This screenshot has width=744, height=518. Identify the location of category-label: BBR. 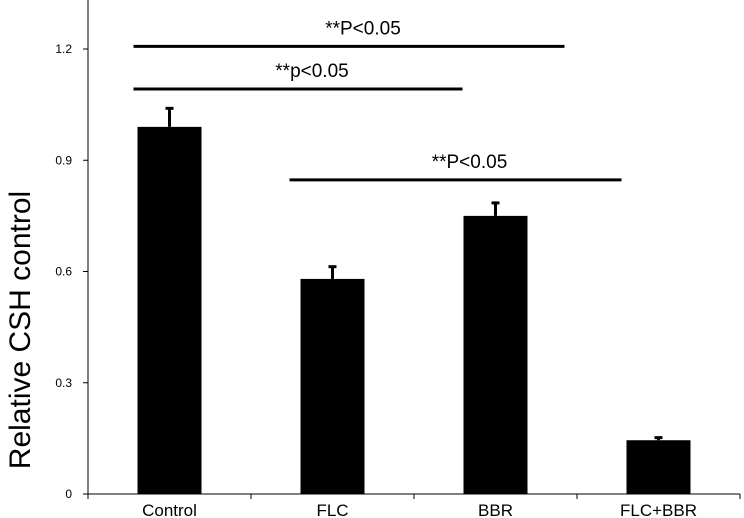
(495, 509).